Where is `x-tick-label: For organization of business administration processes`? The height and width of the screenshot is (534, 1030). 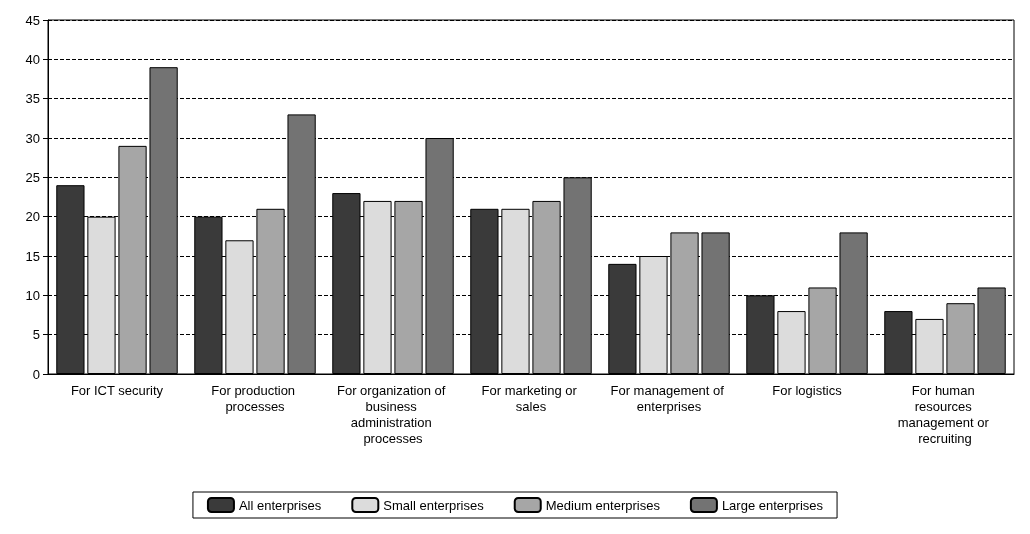 x-tick-label: For organization of business administration processes is located at coordinates (393, 414).